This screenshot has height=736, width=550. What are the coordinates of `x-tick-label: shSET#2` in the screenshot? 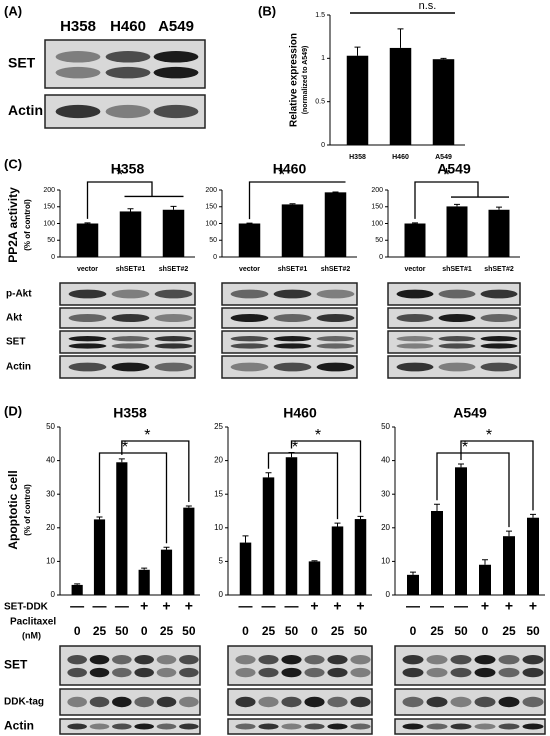 It's located at (499, 269).